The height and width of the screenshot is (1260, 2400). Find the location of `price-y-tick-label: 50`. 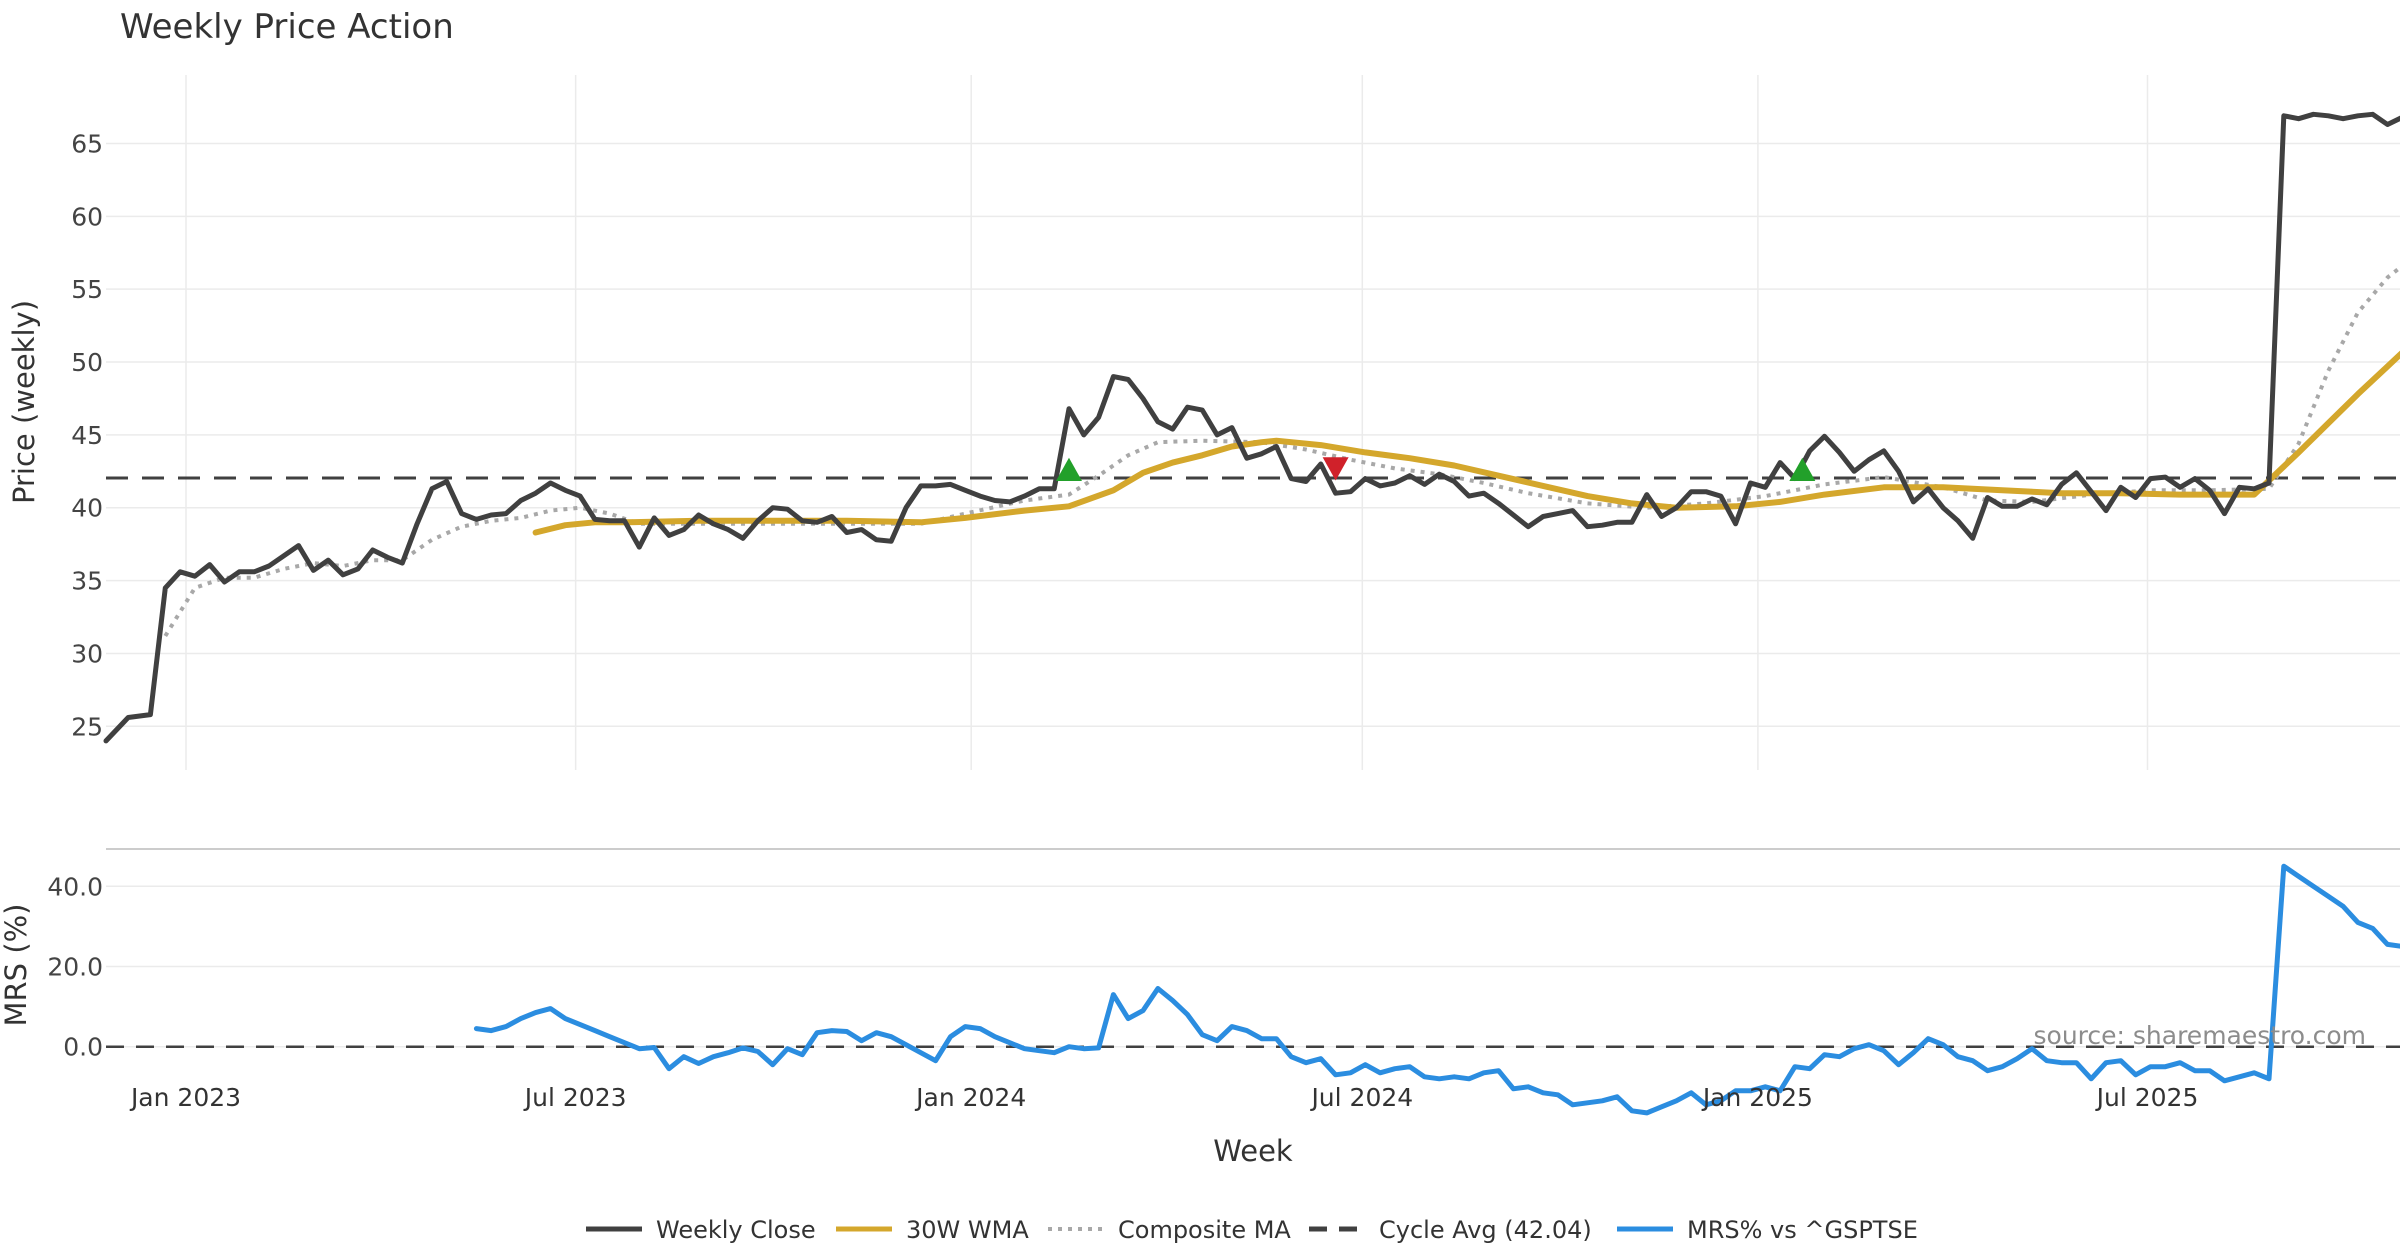

price-y-tick-label: 50 is located at coordinates (87, 362).